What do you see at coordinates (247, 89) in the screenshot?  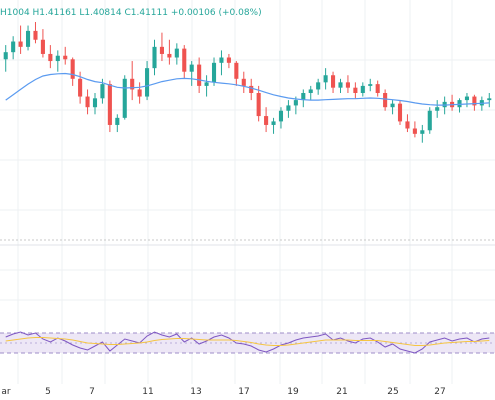 I see `moving-average-line` at bounding box center [247, 89].